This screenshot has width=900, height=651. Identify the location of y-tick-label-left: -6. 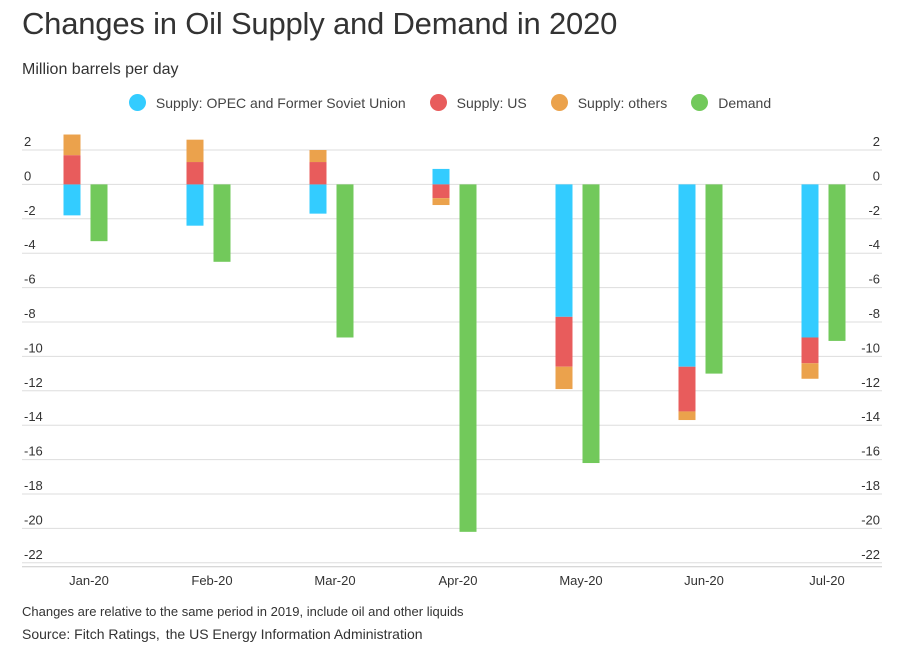
(30, 279).